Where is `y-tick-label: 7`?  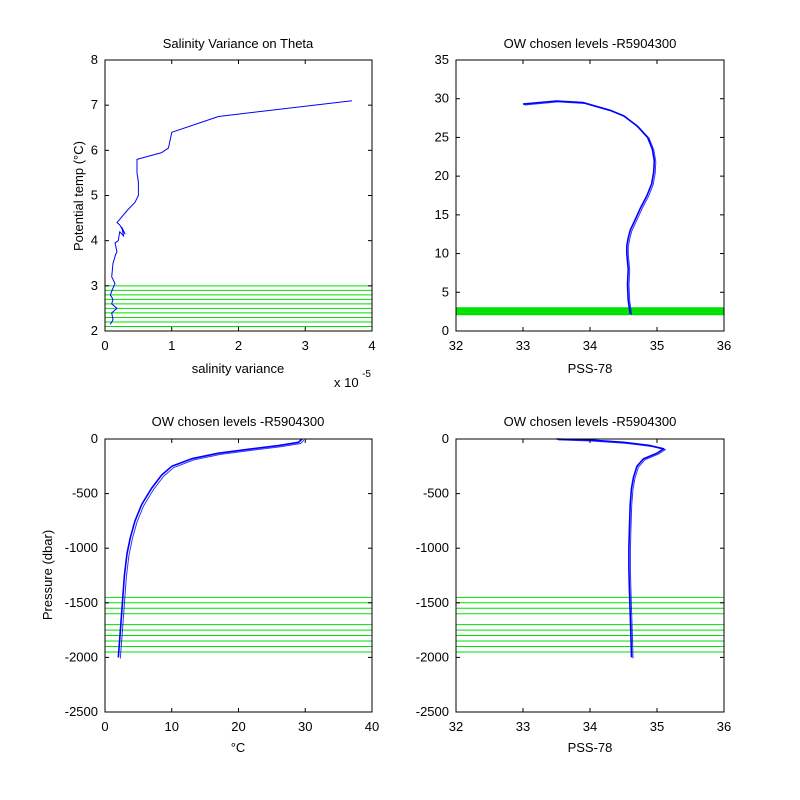 y-tick-label: 7 is located at coordinates (94, 104).